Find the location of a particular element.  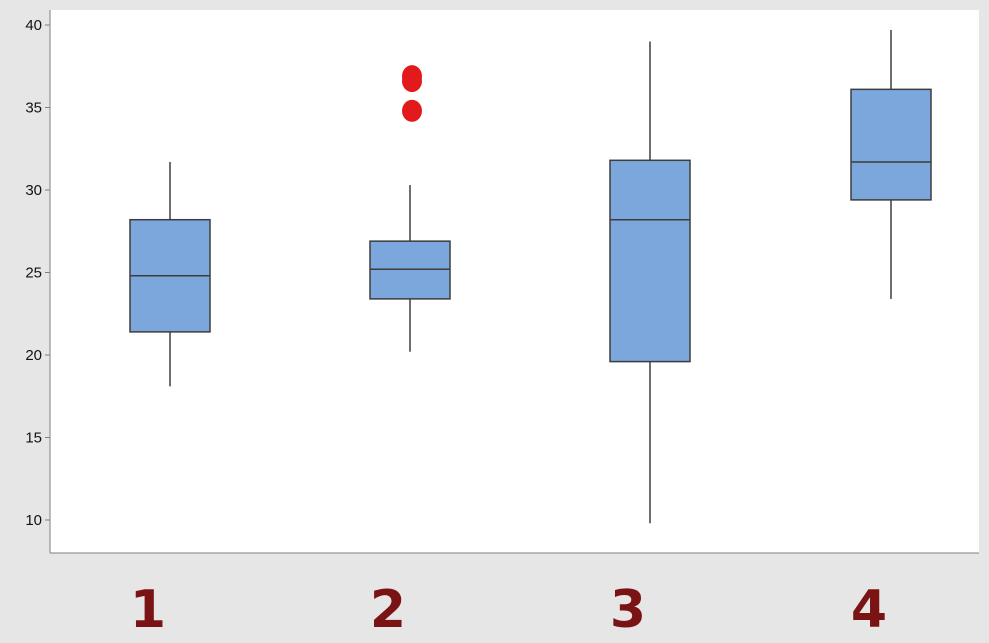

y-tick-label: 30 is located at coordinates (33, 190).